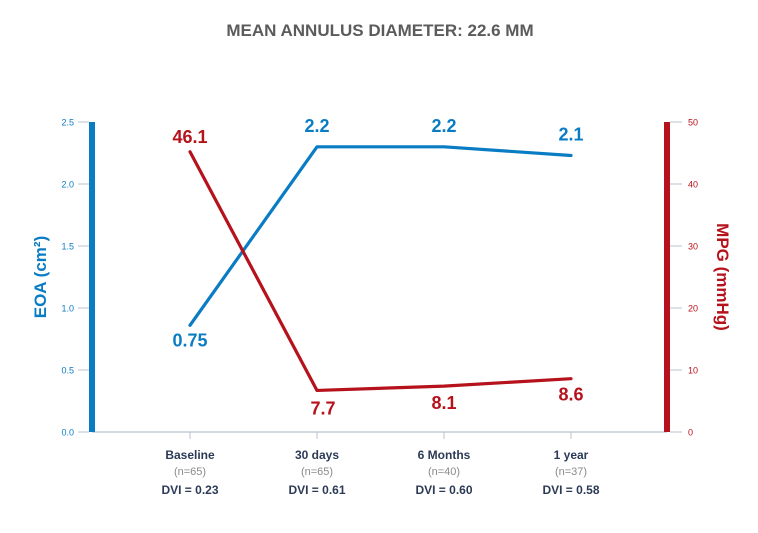 The image size is (758, 533). Describe the element at coordinates (570, 395) in the screenshot. I see `mpg-data-label: 8.6` at that location.